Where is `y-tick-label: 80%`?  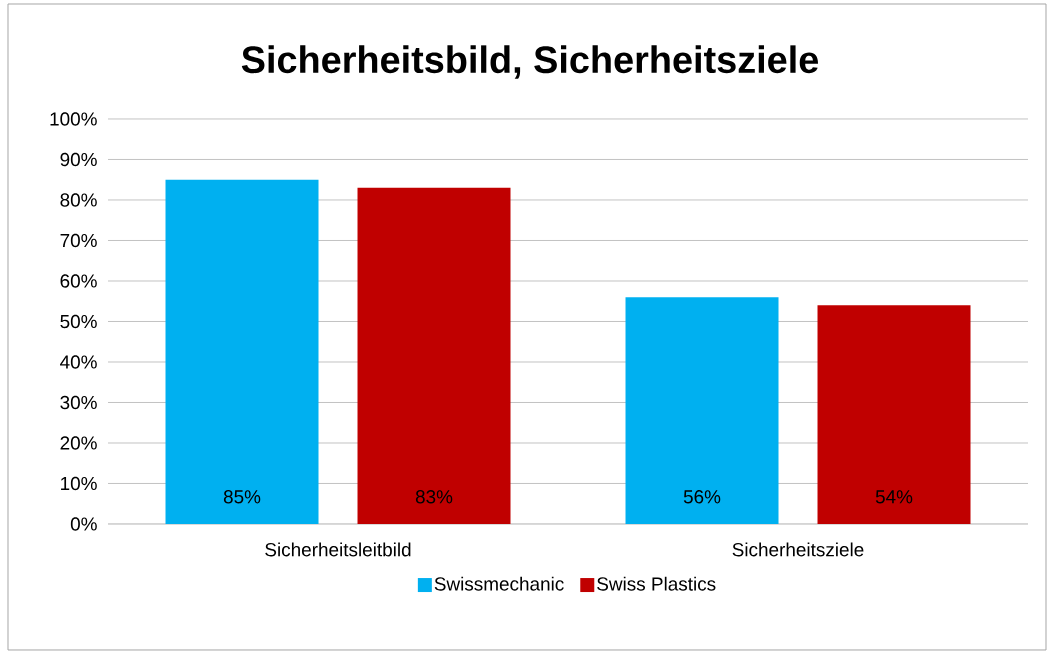
y-tick-label: 80% is located at coordinates (78, 200).